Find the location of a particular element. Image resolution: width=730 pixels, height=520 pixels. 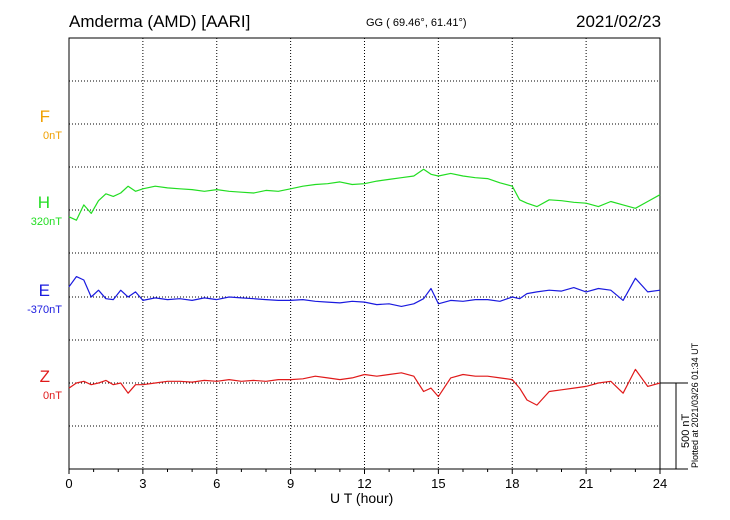

component-h-label: H is located at coordinates (43, 202).